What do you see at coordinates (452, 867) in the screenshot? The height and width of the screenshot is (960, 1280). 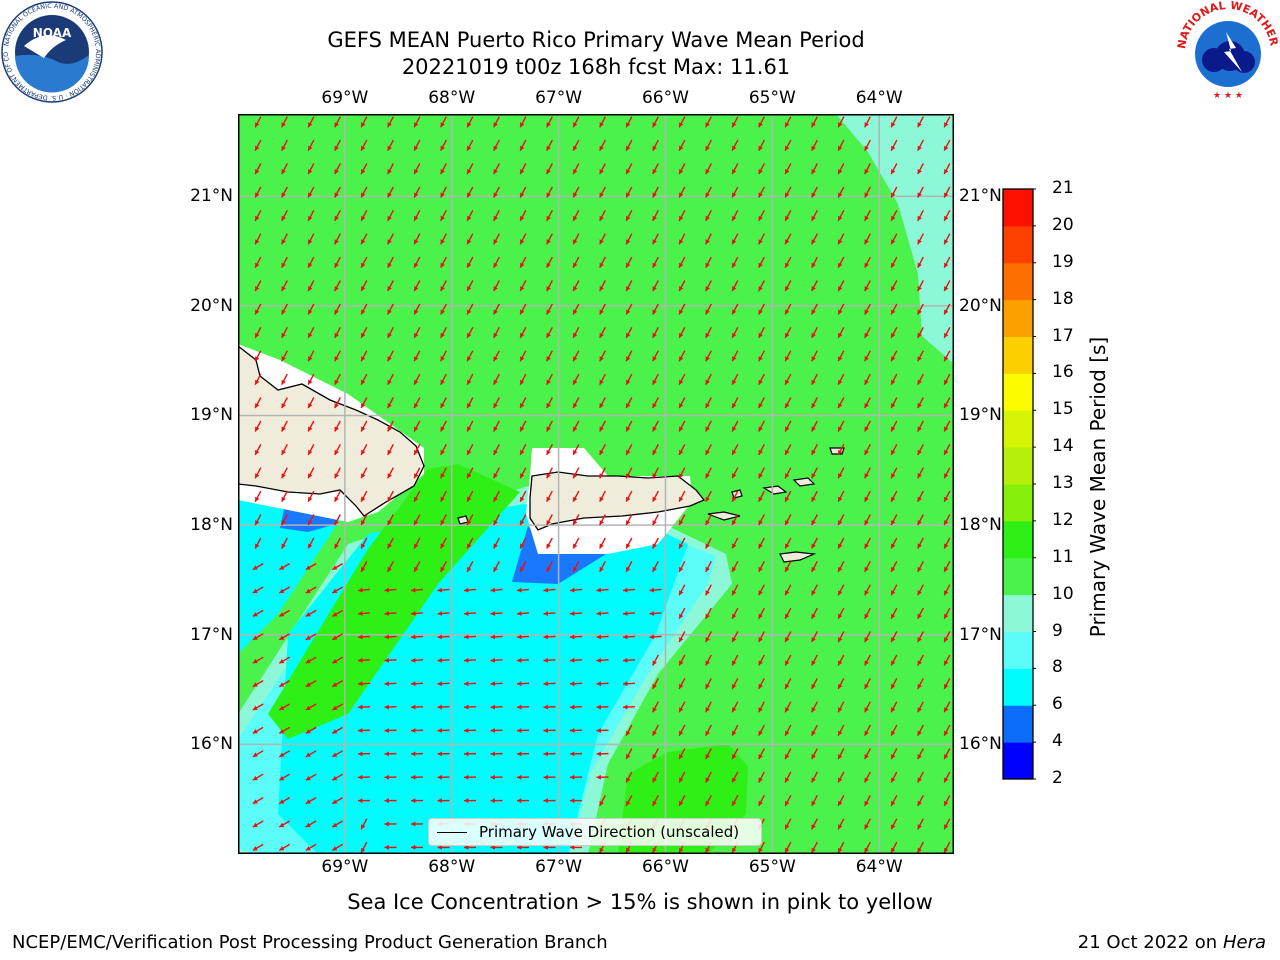 I see `axis-tick-label: 68°W` at bounding box center [452, 867].